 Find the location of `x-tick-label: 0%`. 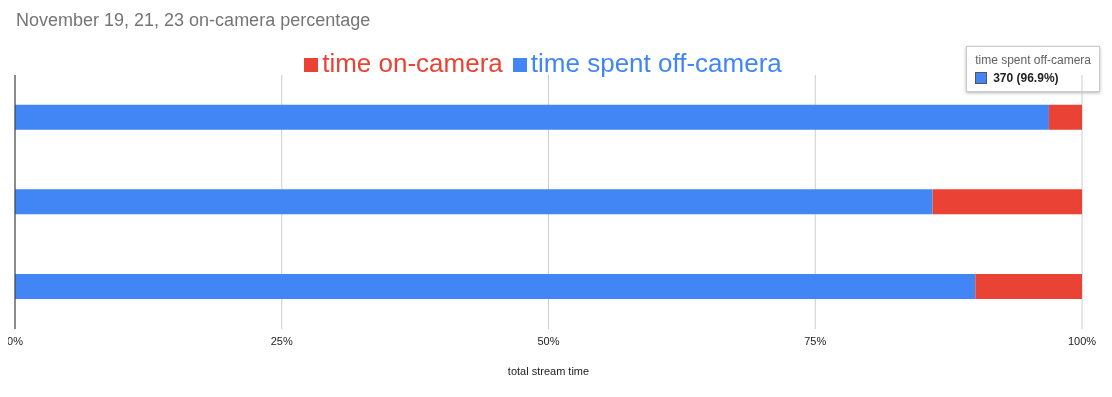

x-tick-label: 0% is located at coordinates (15, 340).